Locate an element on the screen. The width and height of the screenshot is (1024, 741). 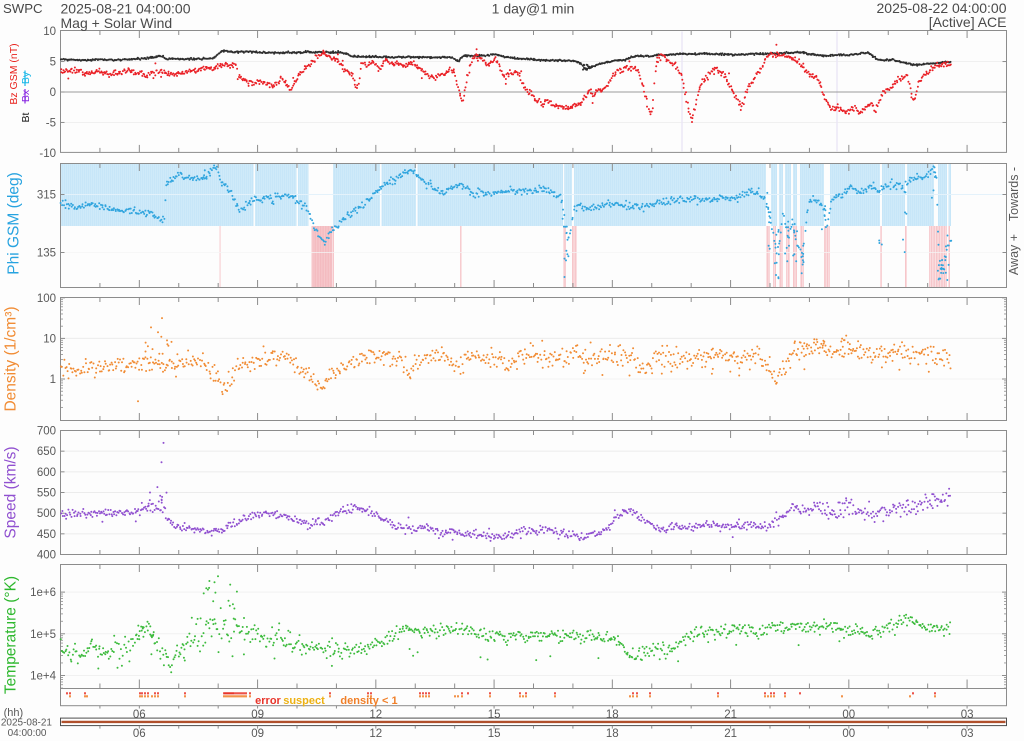
svg-text: SWPC is located at coordinates (23, 8).